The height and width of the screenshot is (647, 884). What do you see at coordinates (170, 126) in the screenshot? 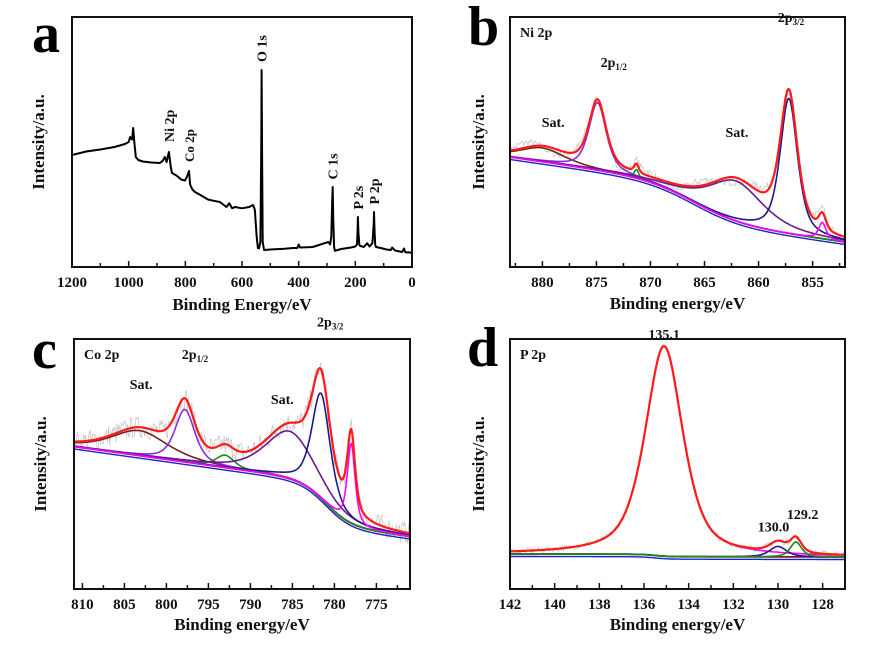
I see `peak-annotation: Ni 2p` at bounding box center [170, 126].